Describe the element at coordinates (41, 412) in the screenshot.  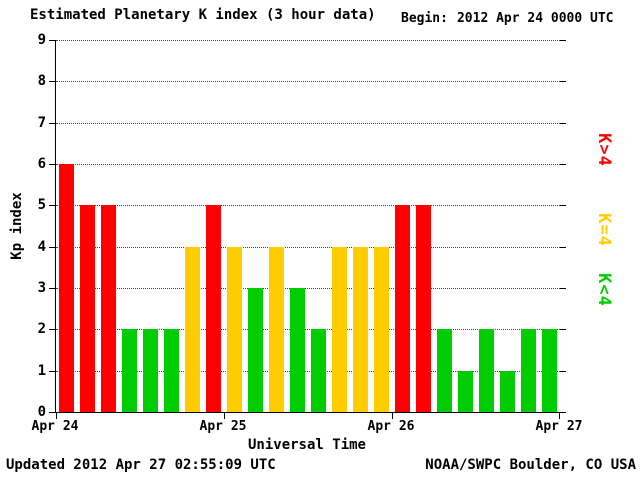
I see `y-tick-label: 0` at that location.